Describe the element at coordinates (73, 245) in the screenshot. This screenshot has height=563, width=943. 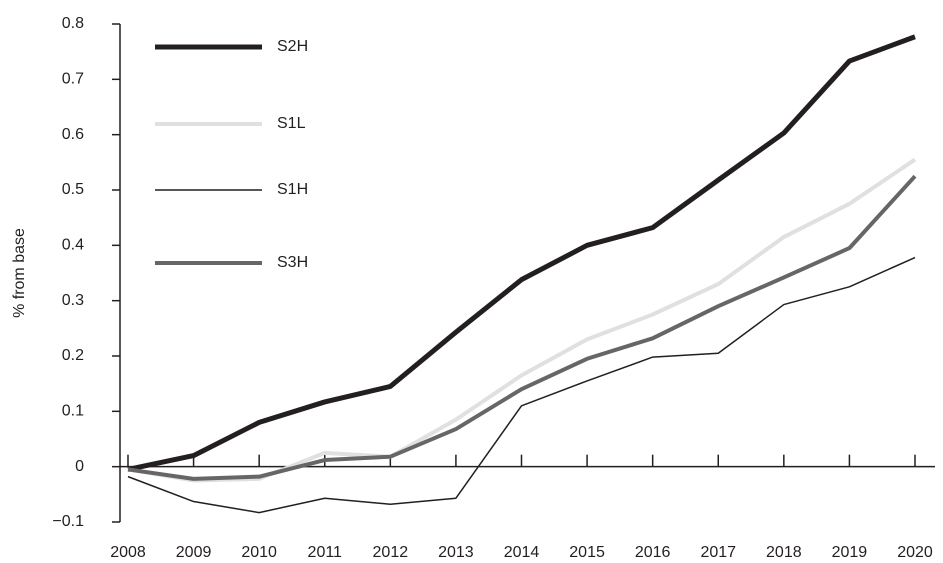
I see `y-tick-label: 0.4` at that location.